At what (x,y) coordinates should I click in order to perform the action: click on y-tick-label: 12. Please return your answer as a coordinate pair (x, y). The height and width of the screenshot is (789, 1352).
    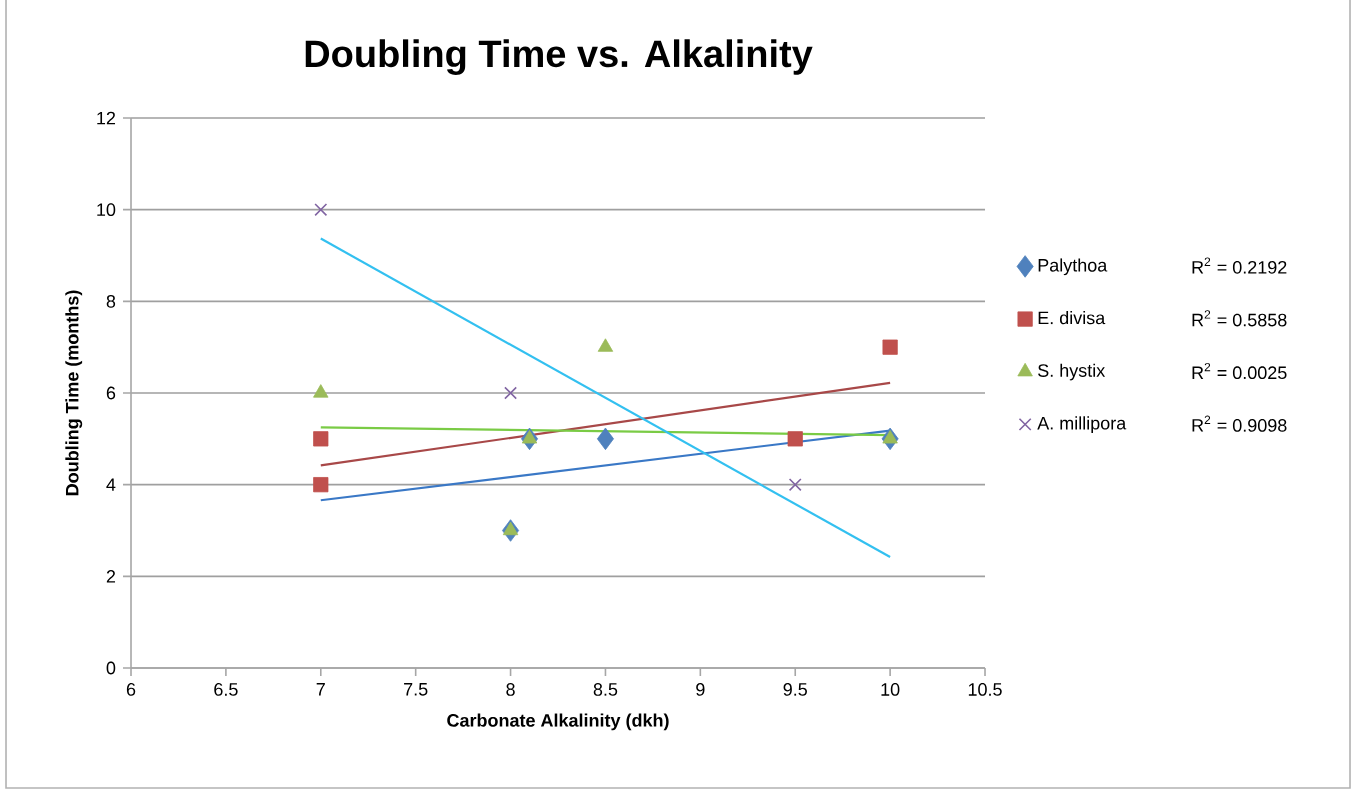
    Looking at the image, I should click on (106, 118).